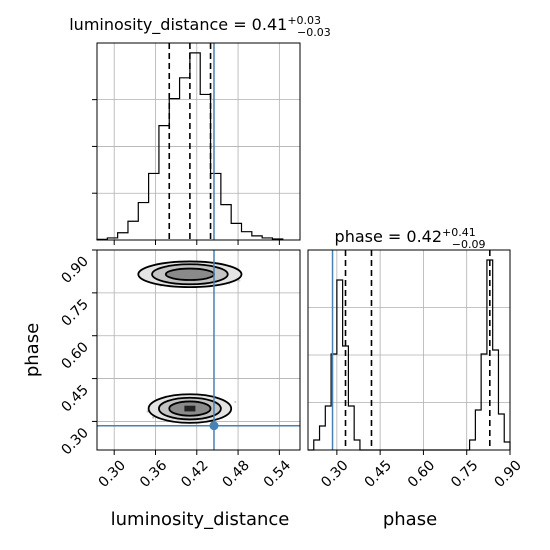 Image resolution: width=550 pixels, height=550 pixels. I want to click on tick-label-y: 0.90, so click(74, 270).